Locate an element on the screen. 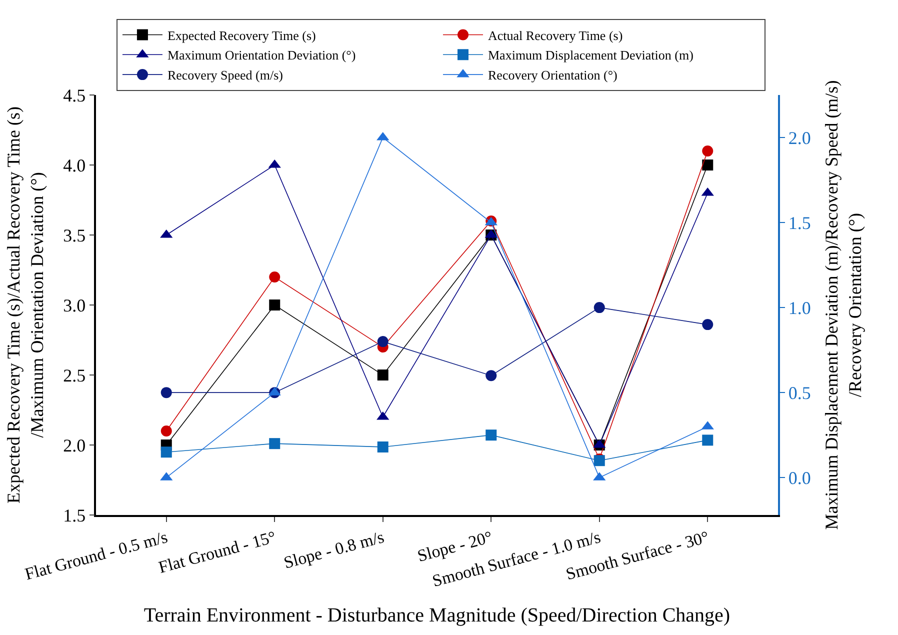 This screenshot has height=635, width=898. legend-label: Expected Recovery Time (s) is located at coordinates (241, 35).